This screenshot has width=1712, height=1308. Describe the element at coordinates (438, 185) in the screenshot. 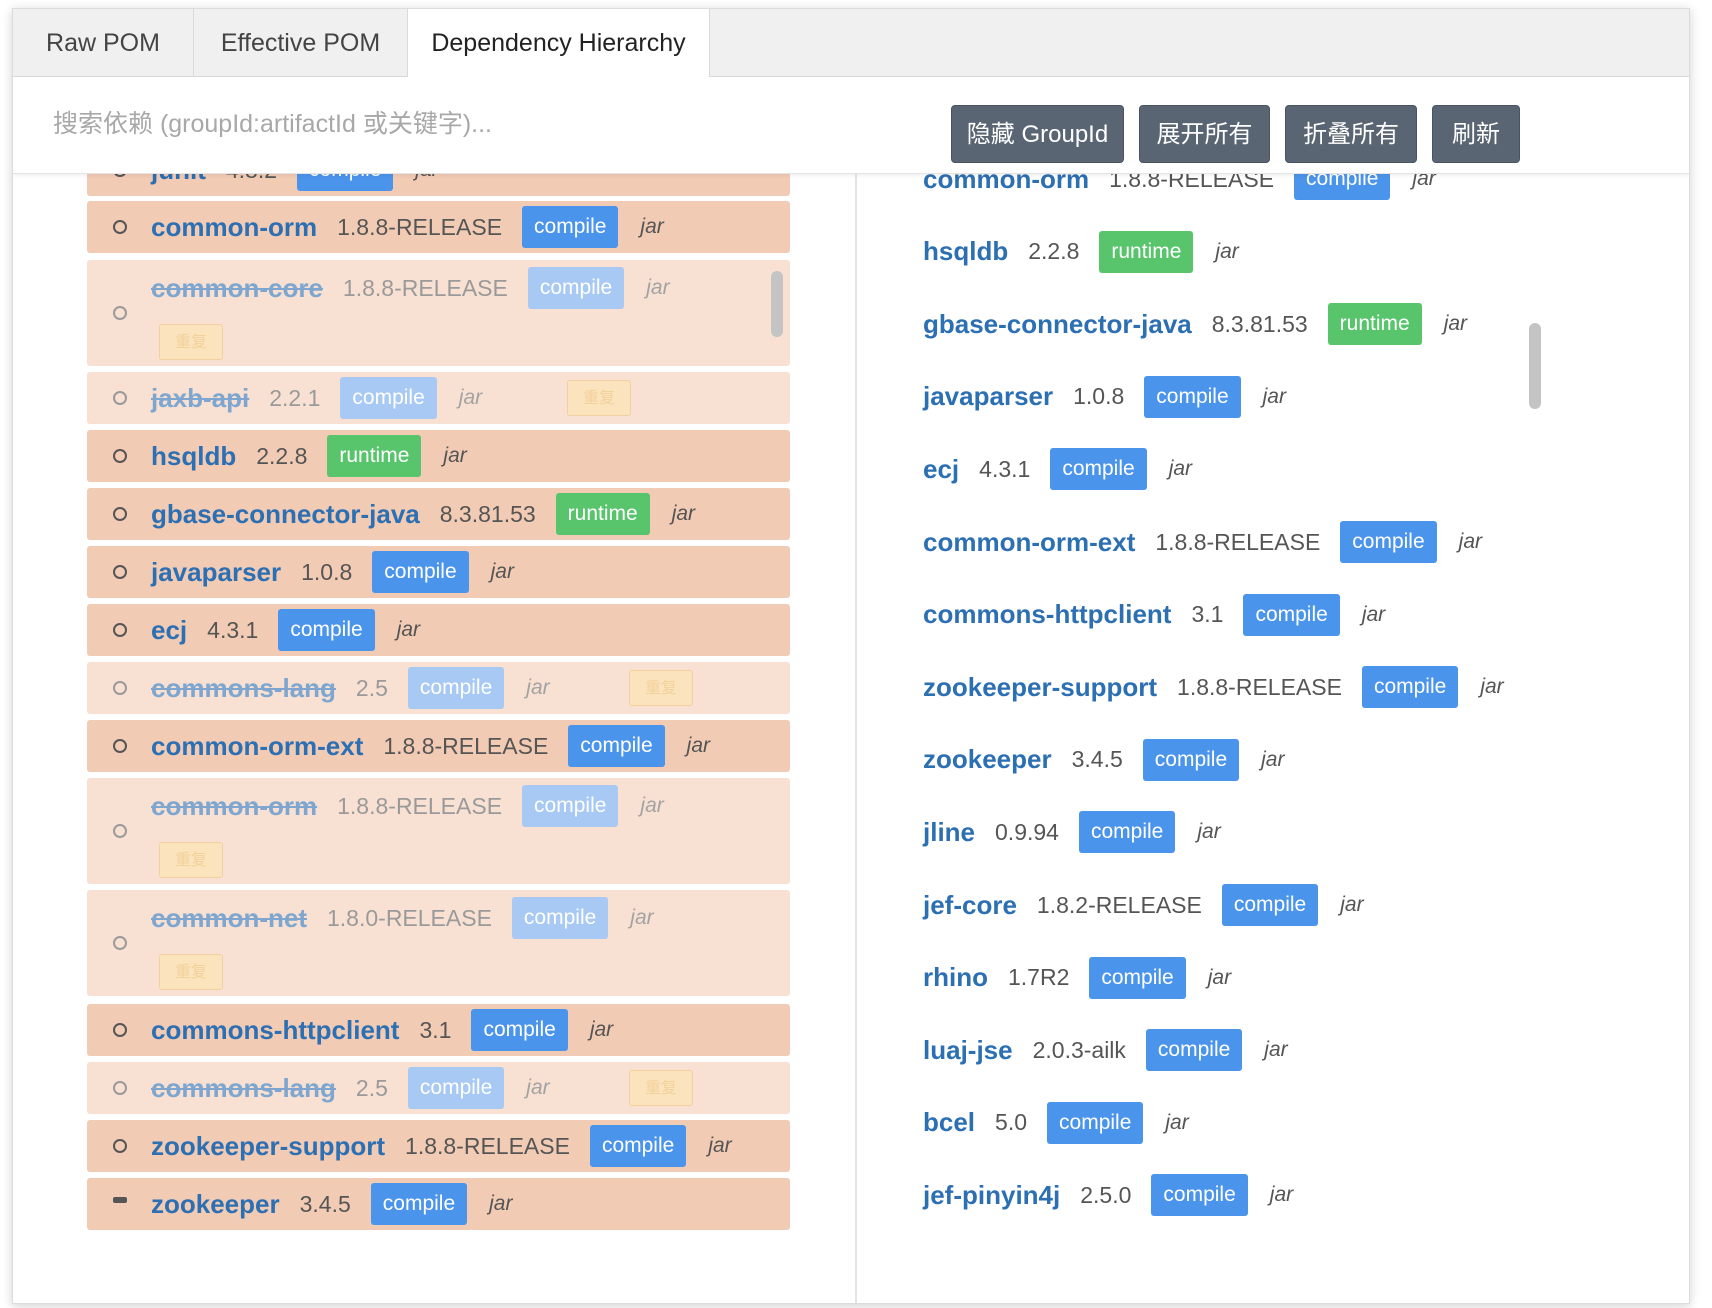

I see `tree-row: junit 4.8.2 compile jar` at that location.